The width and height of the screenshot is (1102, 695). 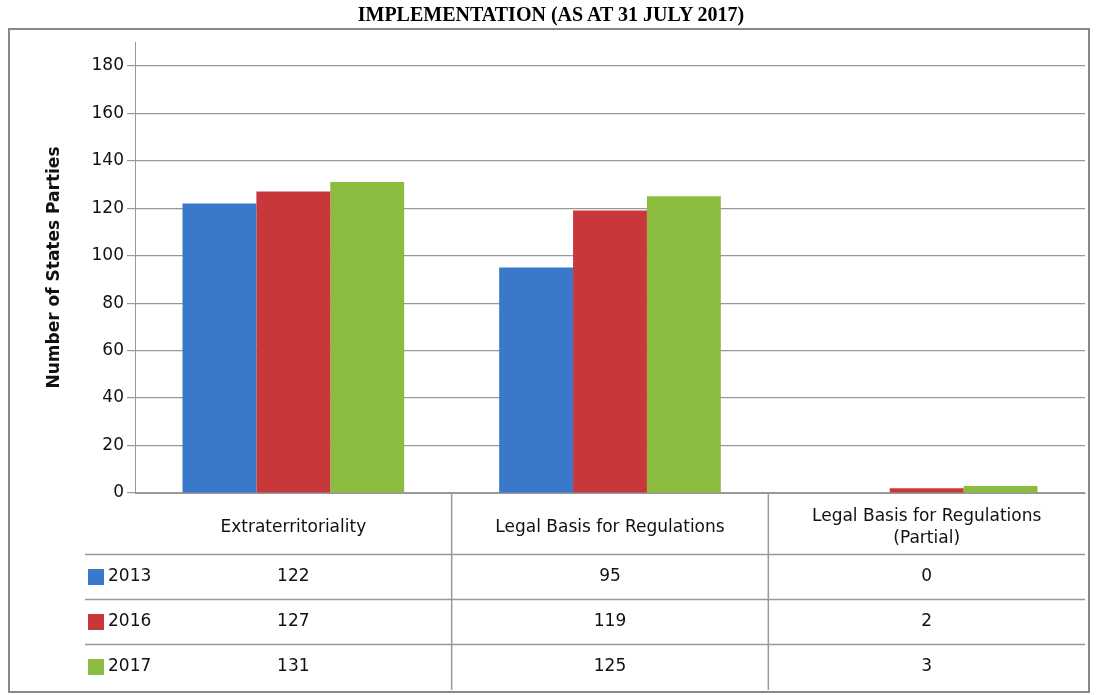 What do you see at coordinates (130, 575) in the screenshot?
I see `legend-label: 2013` at bounding box center [130, 575].